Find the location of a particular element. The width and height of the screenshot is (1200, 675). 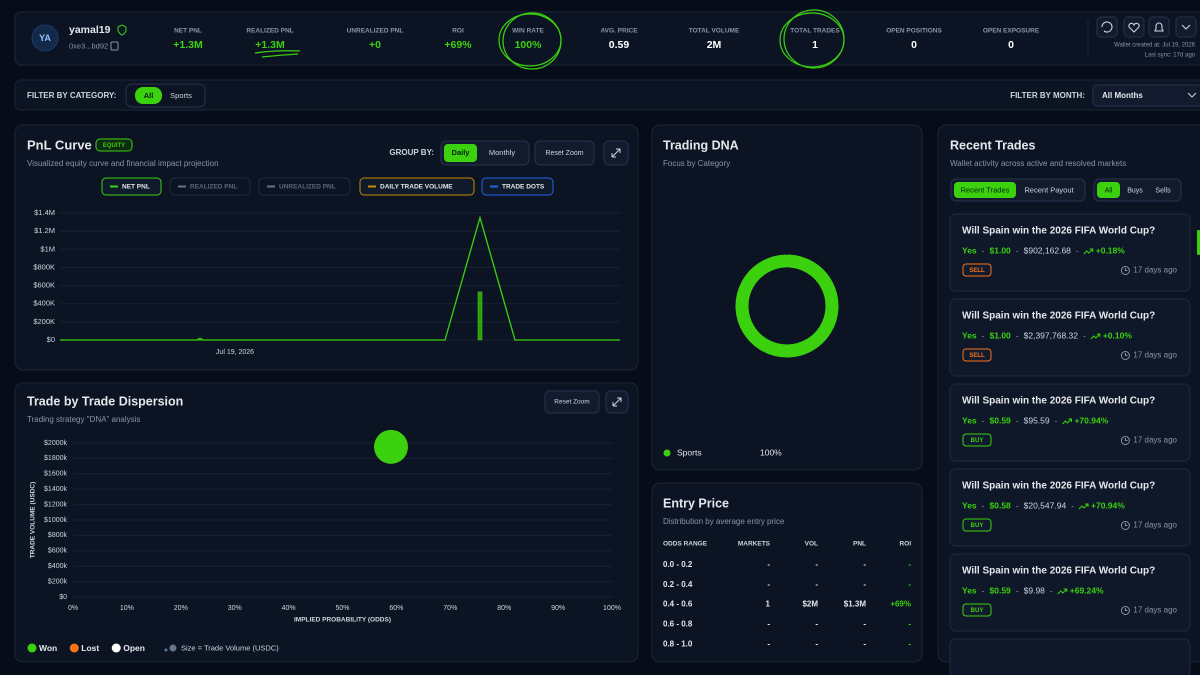

side-filter: Sells is located at coordinates (1163, 190).